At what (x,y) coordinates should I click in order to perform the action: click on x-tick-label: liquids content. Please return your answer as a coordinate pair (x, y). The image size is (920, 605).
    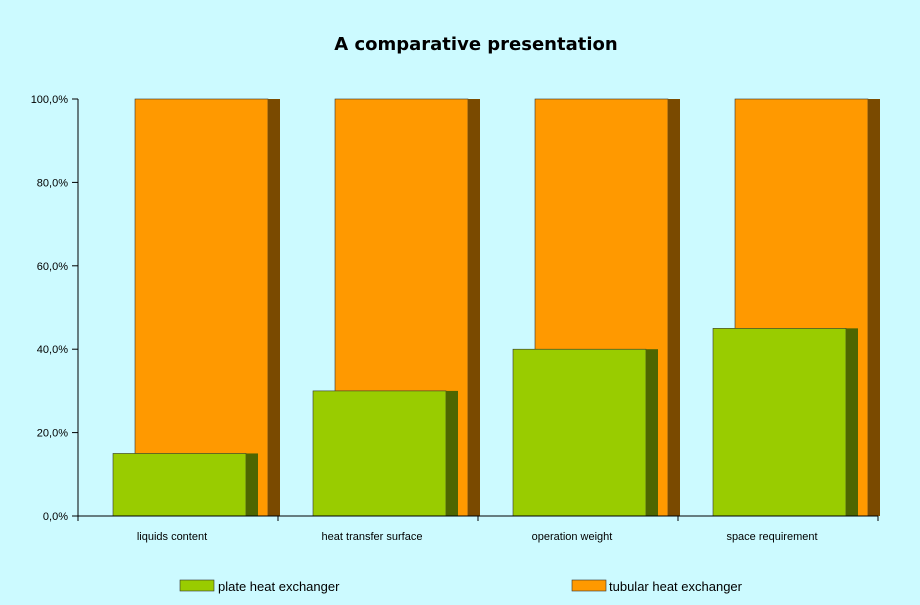
    Looking at the image, I should click on (172, 537).